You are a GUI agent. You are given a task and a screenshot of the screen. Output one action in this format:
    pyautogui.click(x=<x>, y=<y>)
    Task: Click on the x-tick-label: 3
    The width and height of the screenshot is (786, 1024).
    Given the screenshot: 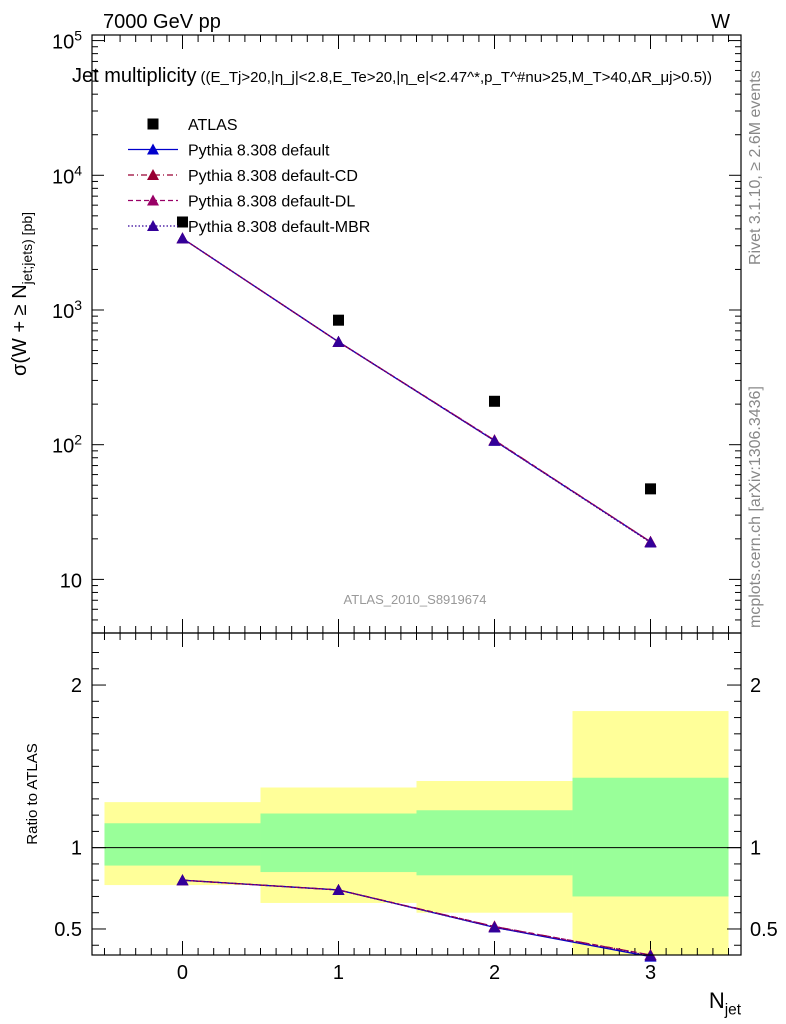 What is the action you would take?
    pyautogui.click(x=650, y=973)
    